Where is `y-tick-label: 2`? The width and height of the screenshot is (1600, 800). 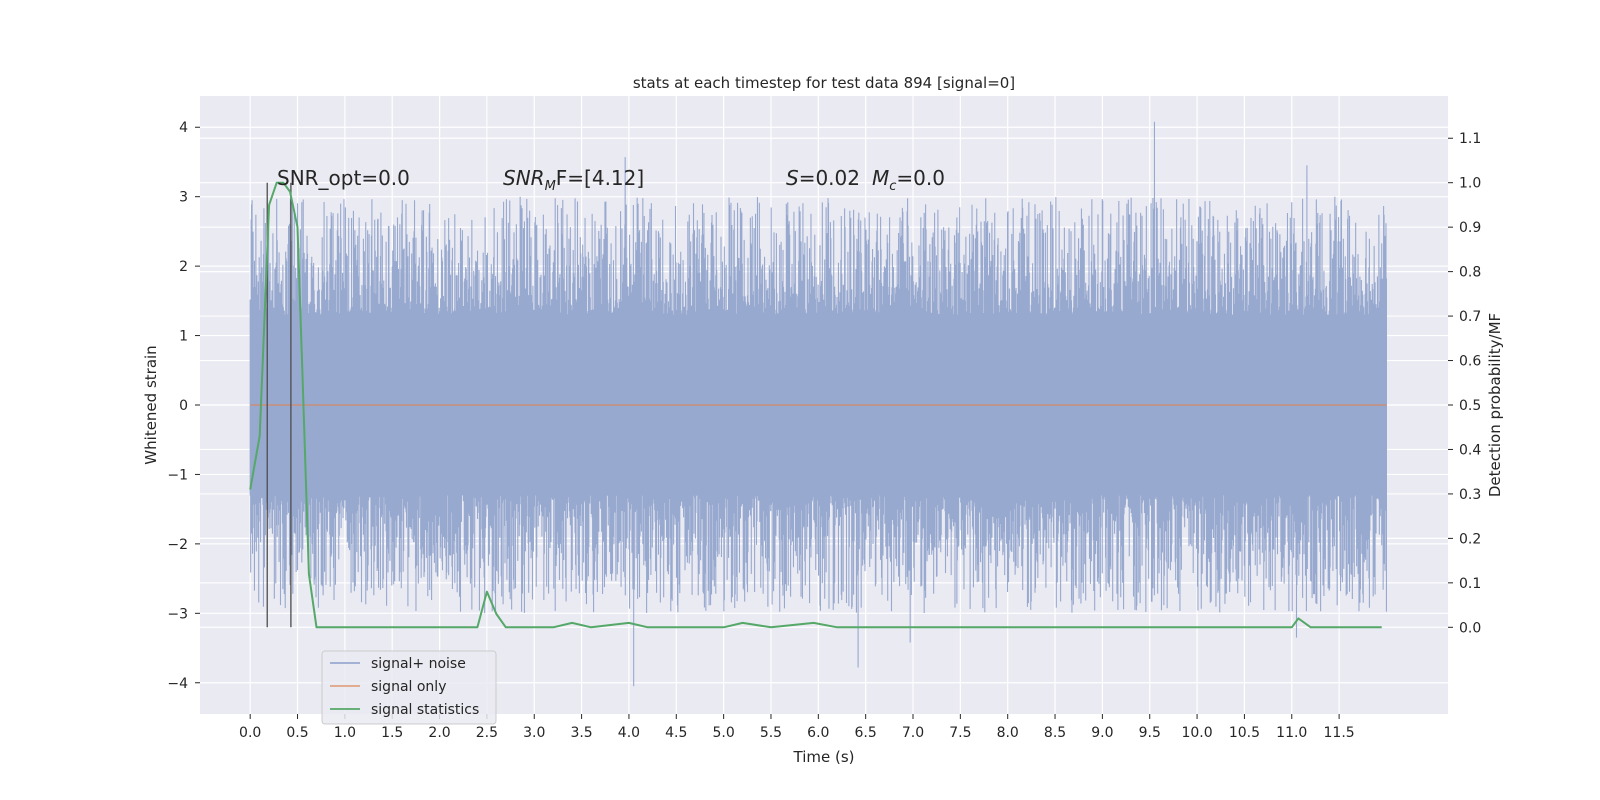
y-tick-label: 2 is located at coordinates (183, 267).